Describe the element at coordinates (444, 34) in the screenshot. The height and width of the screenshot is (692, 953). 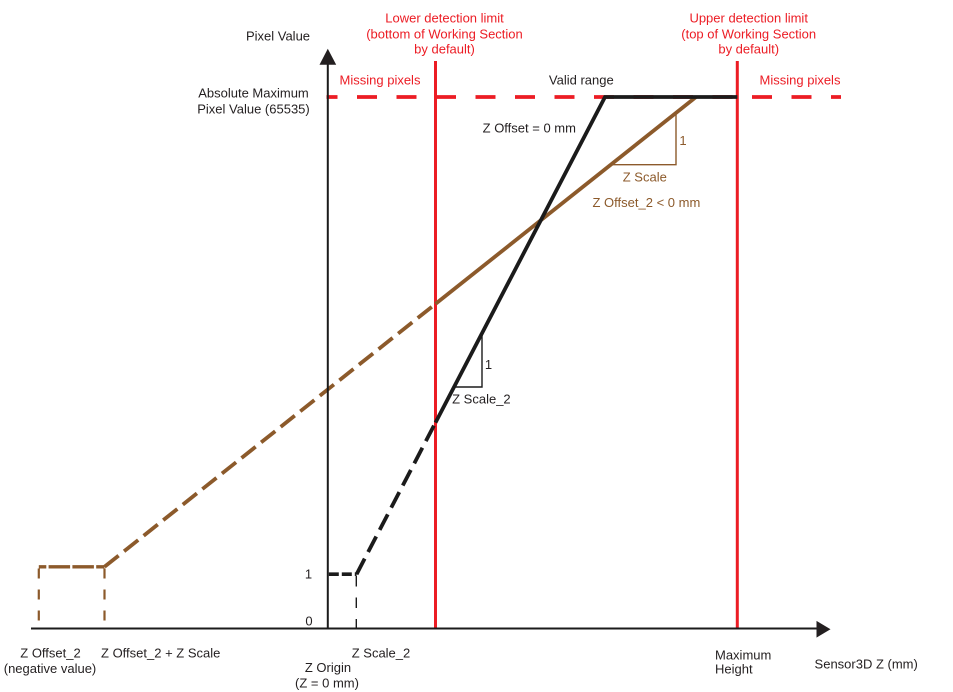
I see `svg-text: (bottom of Working Section` at that location.